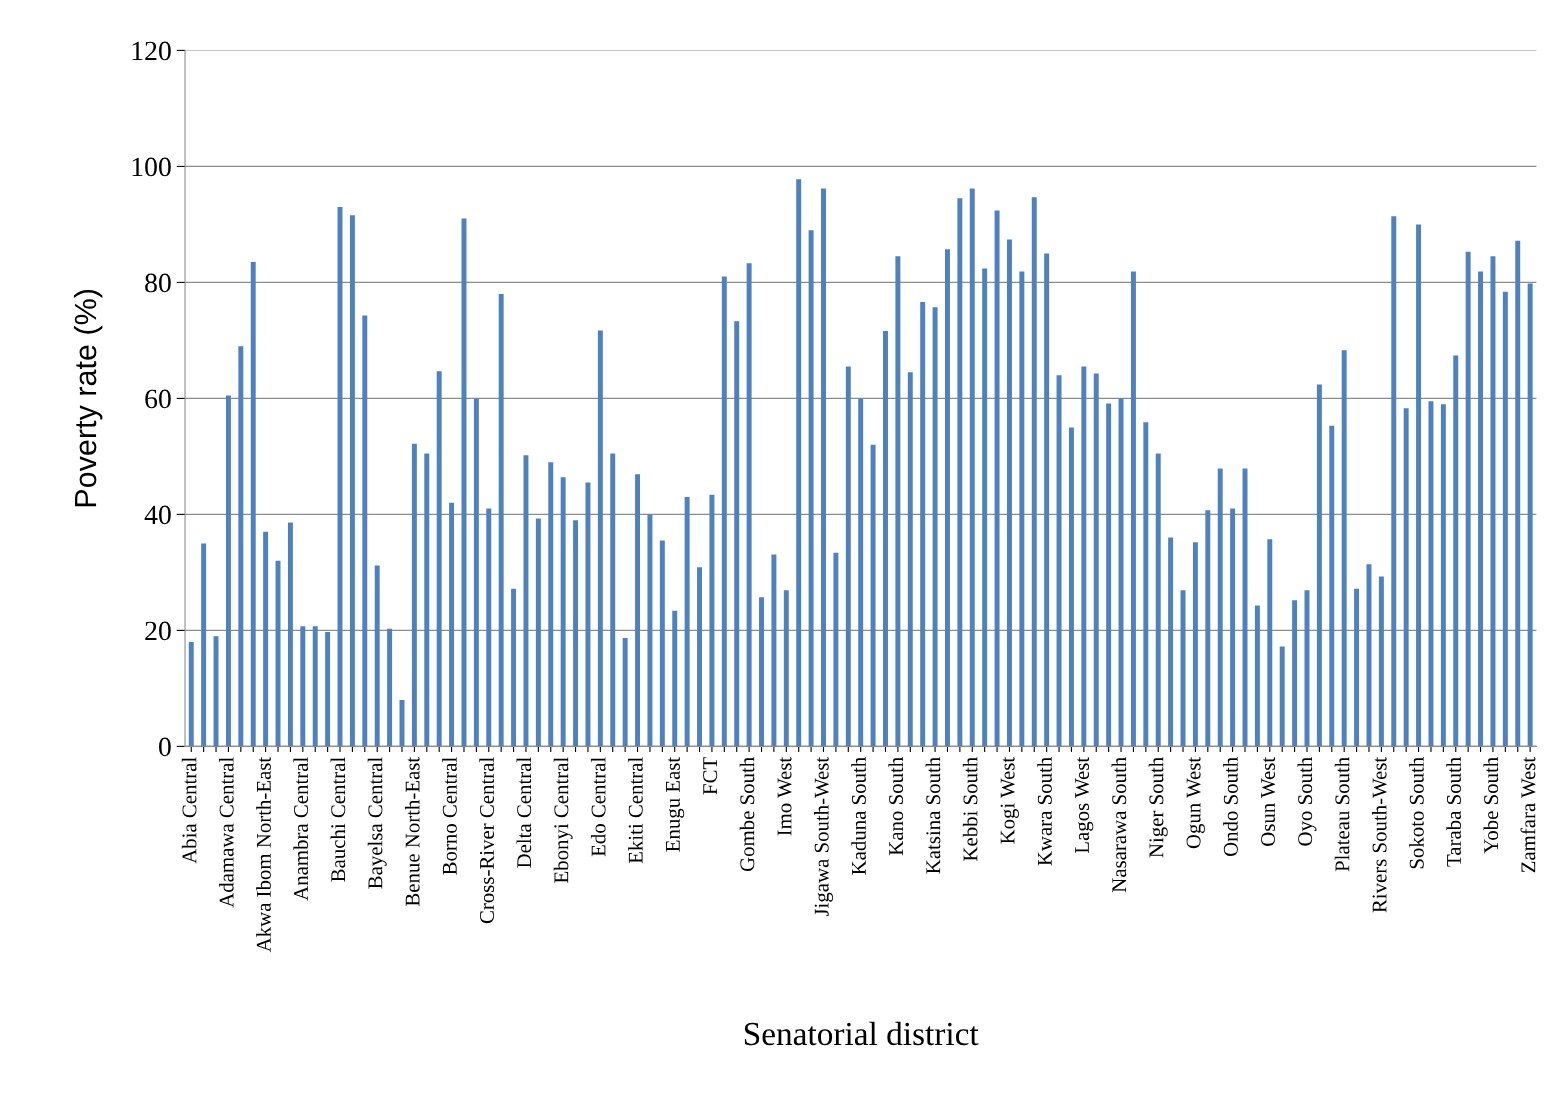 This screenshot has width=1555, height=1096. Describe the element at coordinates (784, 796) in the screenshot. I see `x-tick-label: Imo West` at that location.